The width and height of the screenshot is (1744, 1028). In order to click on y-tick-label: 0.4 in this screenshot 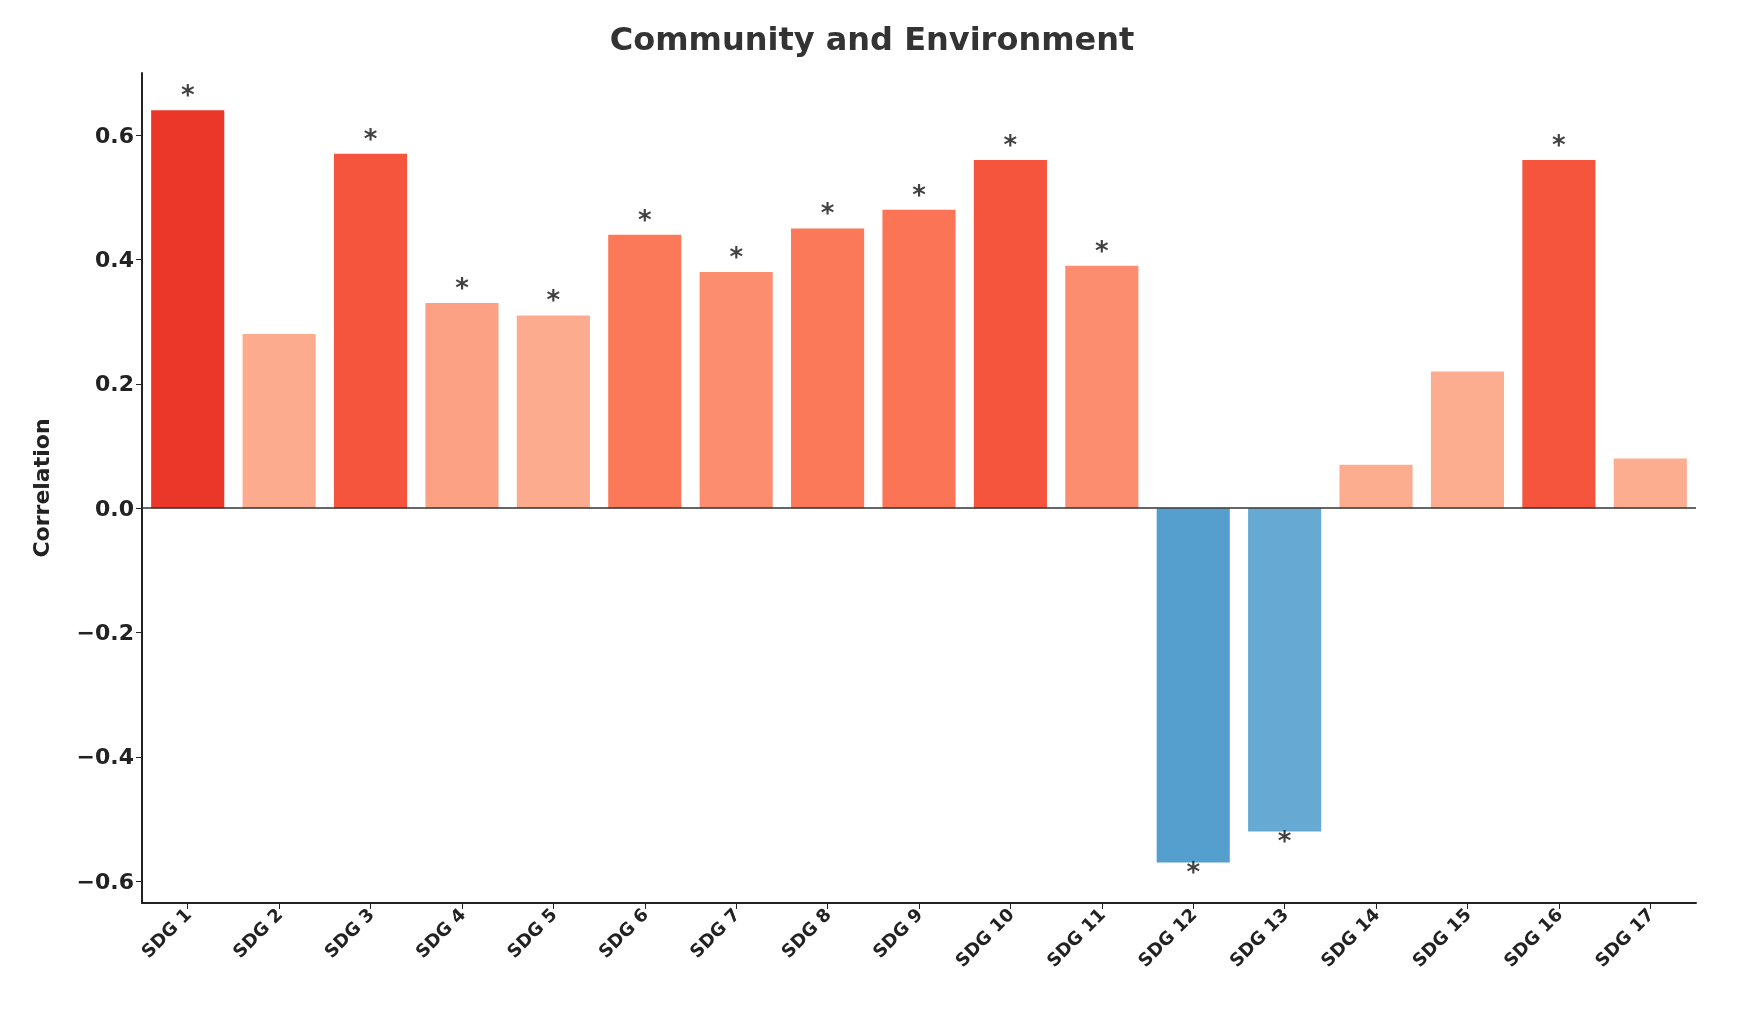, I will do `click(114, 260)`.